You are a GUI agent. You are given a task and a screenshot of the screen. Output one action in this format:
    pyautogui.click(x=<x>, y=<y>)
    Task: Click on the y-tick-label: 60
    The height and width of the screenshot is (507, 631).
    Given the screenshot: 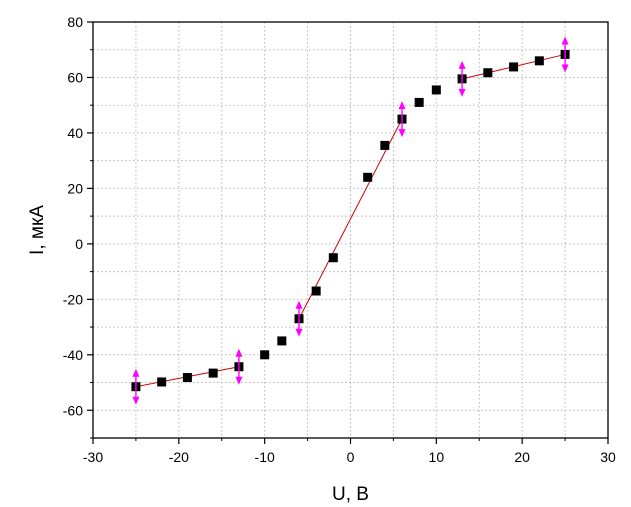 What is the action you would take?
    pyautogui.click(x=75, y=77)
    